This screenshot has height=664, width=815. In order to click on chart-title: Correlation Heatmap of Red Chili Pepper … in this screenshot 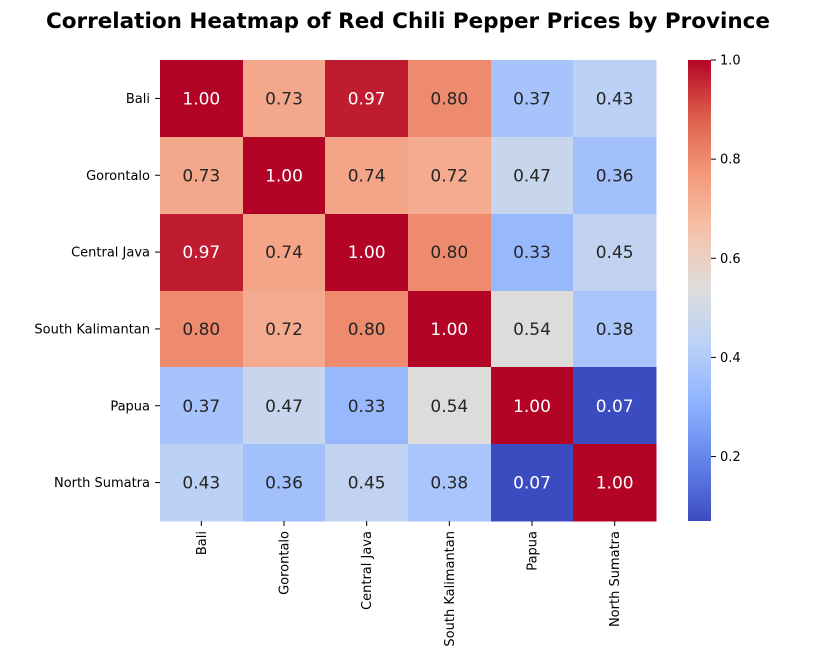, I will do `click(408, 21)`.